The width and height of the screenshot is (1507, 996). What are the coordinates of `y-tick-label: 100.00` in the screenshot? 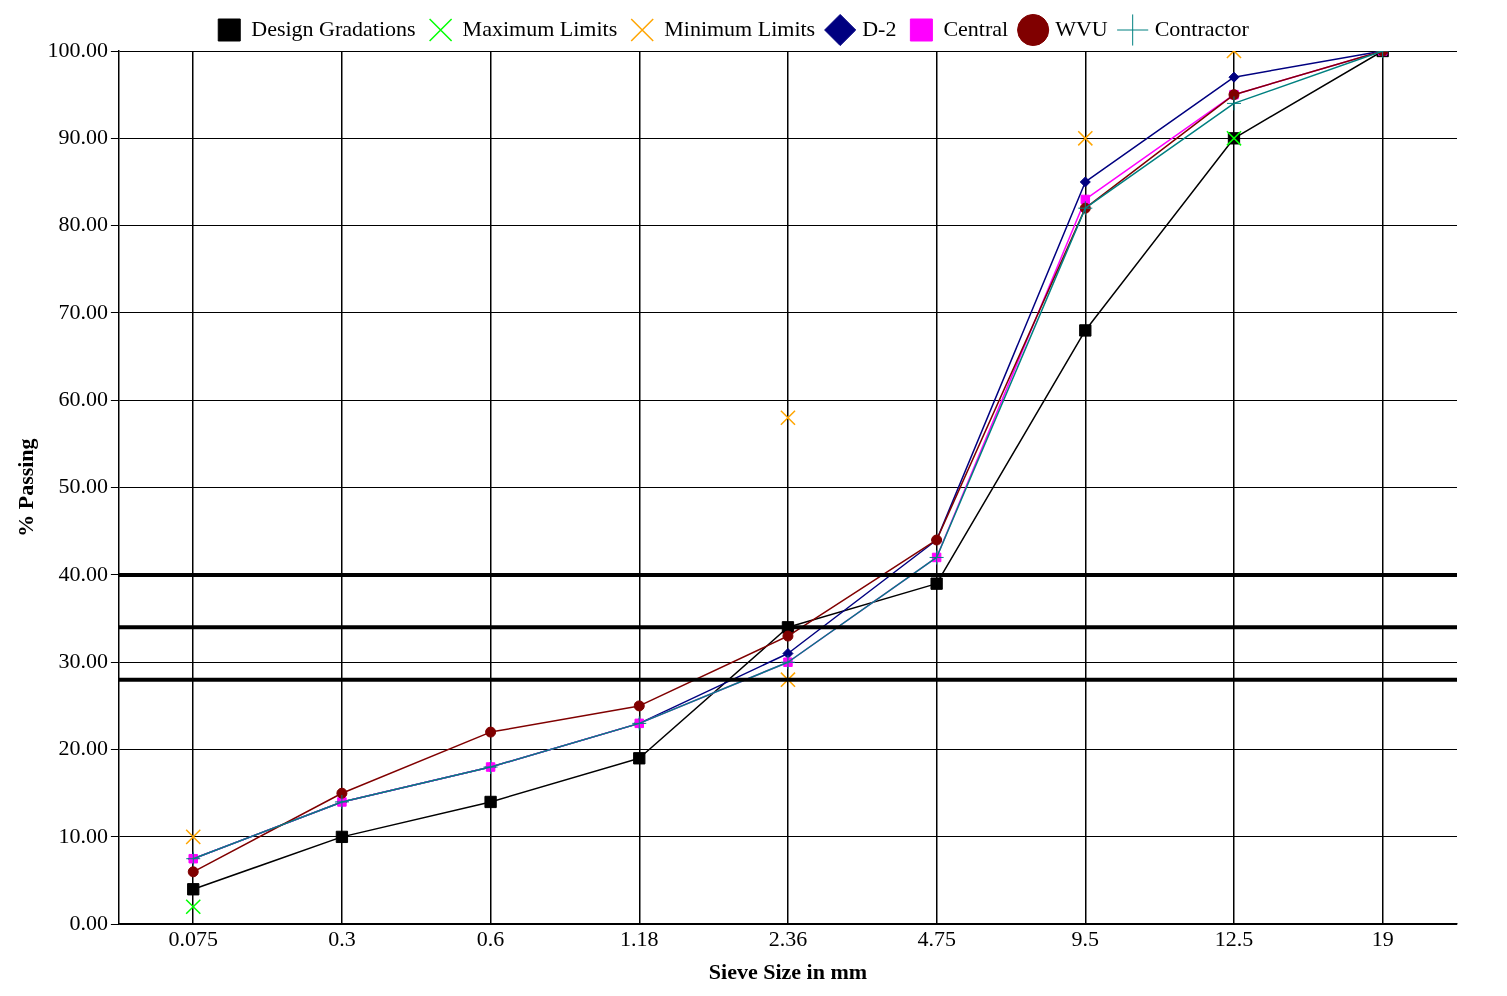 It's located at (77, 49).